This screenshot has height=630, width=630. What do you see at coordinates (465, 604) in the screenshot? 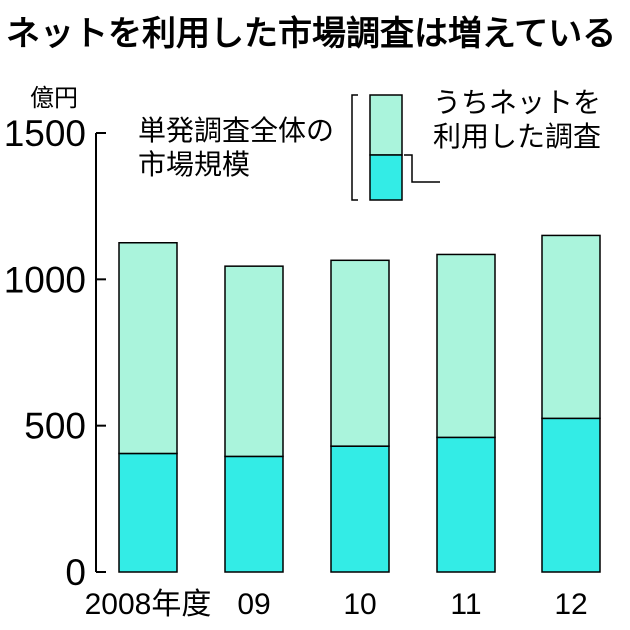
I see `x-tick-label: 11` at bounding box center [465, 604].